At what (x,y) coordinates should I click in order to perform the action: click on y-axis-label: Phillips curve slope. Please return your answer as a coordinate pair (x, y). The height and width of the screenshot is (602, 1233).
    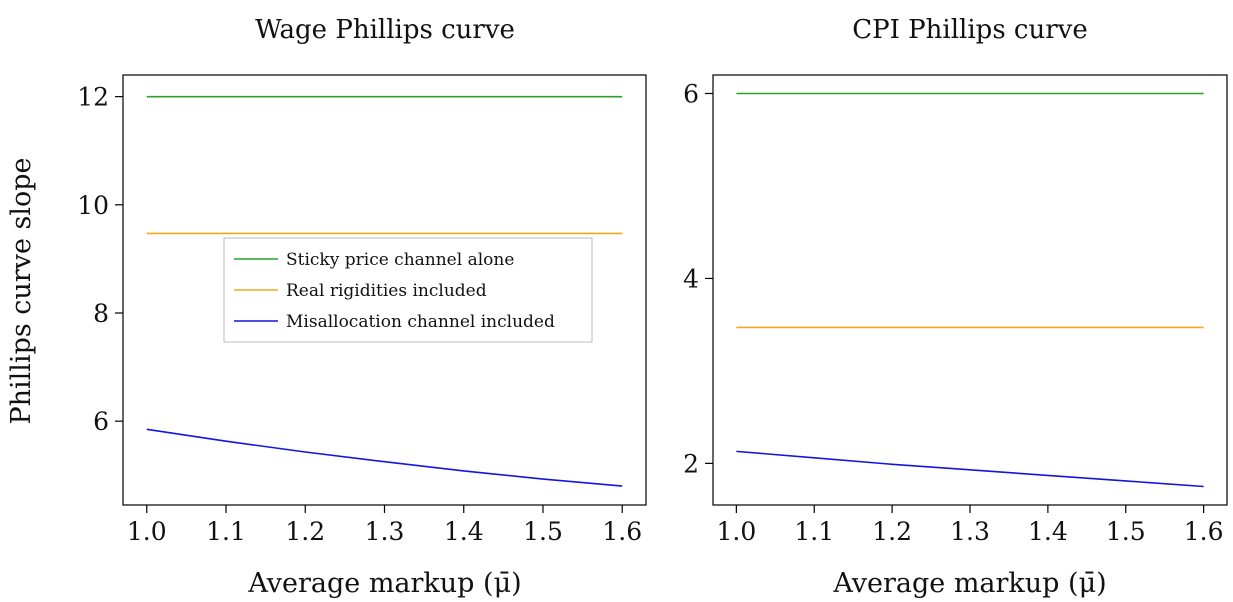
    Looking at the image, I should click on (21, 290).